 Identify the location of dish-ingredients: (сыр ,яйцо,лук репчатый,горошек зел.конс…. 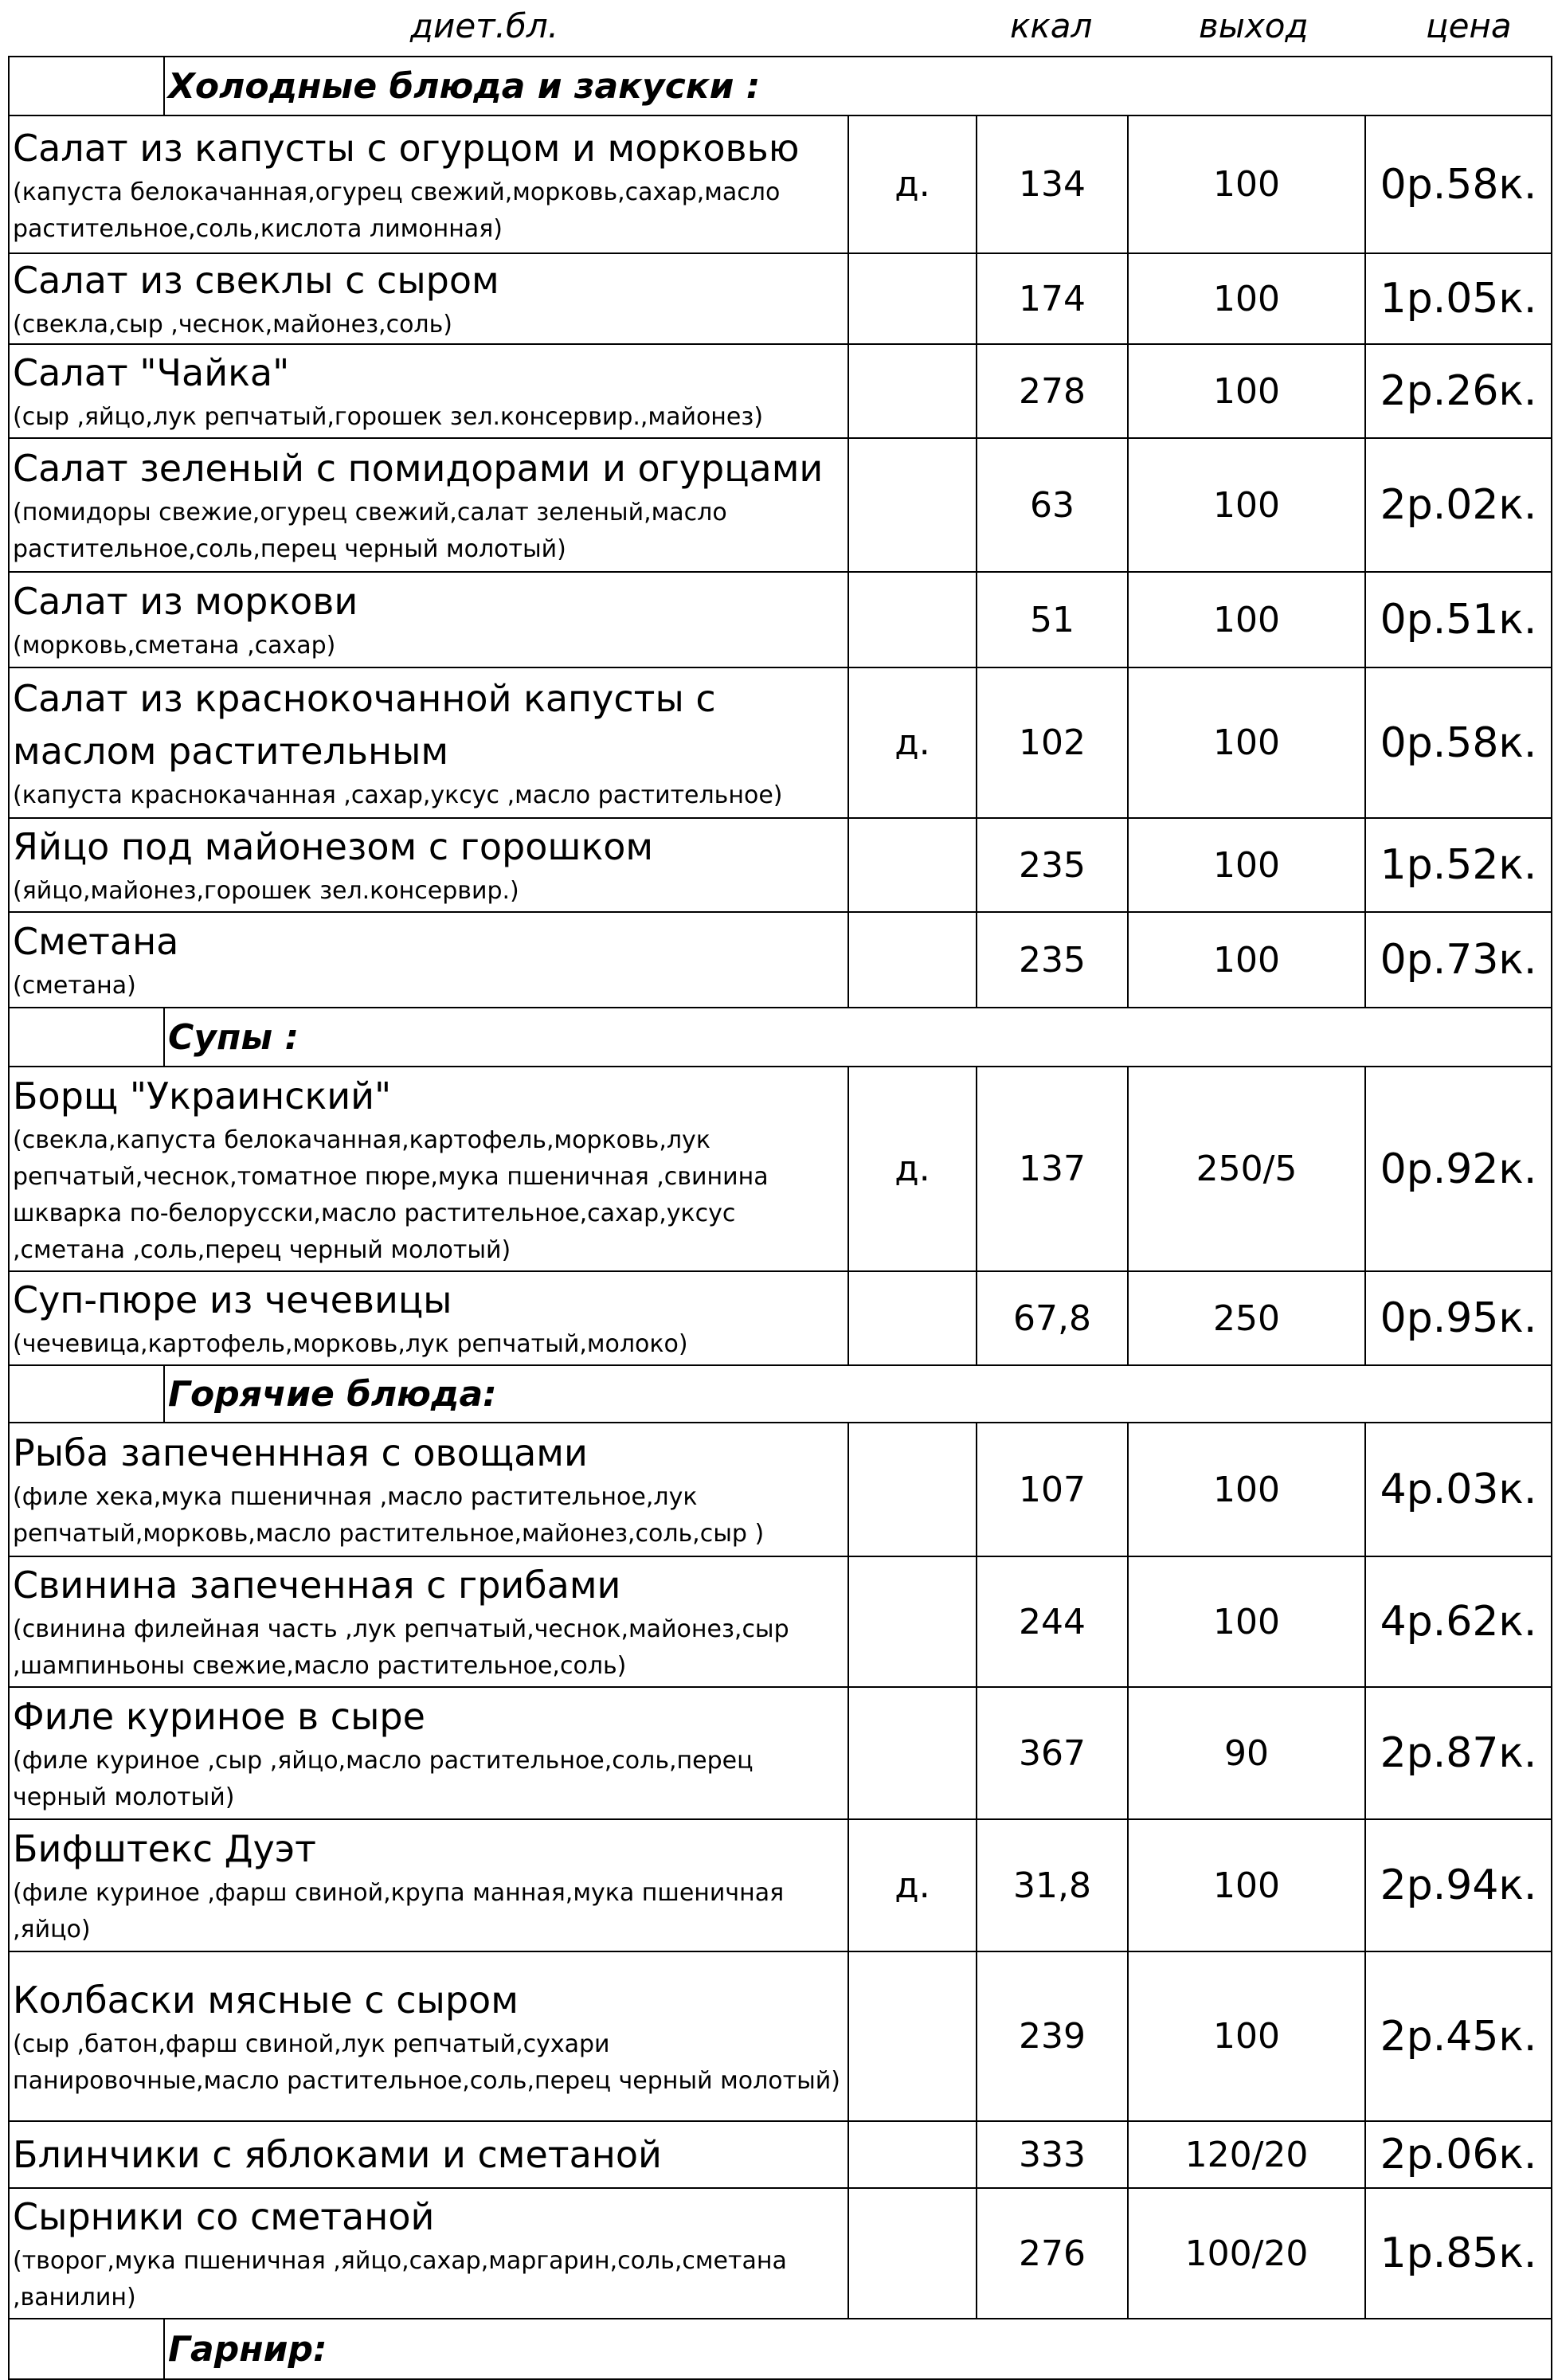
(388, 417).